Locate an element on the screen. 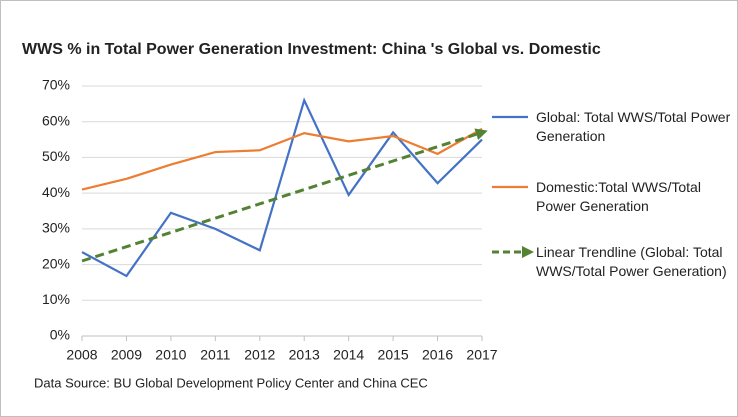 The width and height of the screenshot is (738, 417). x-tick-label: 2017 is located at coordinates (481, 355).